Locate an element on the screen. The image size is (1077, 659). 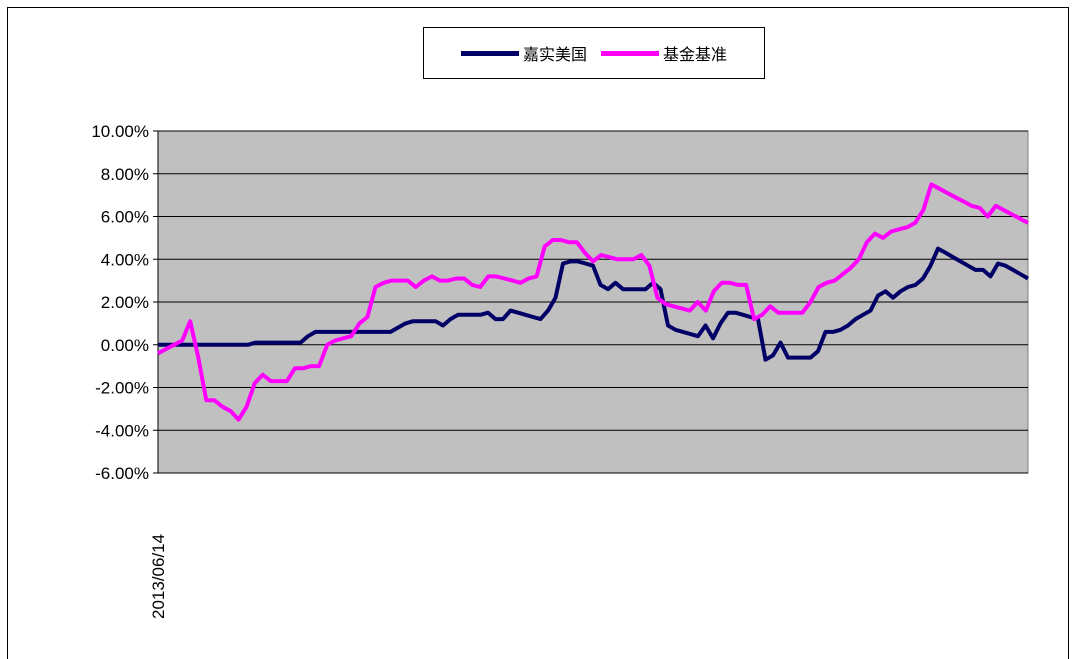
y-tick-label-1: 8.00% is located at coordinates (125, 174).